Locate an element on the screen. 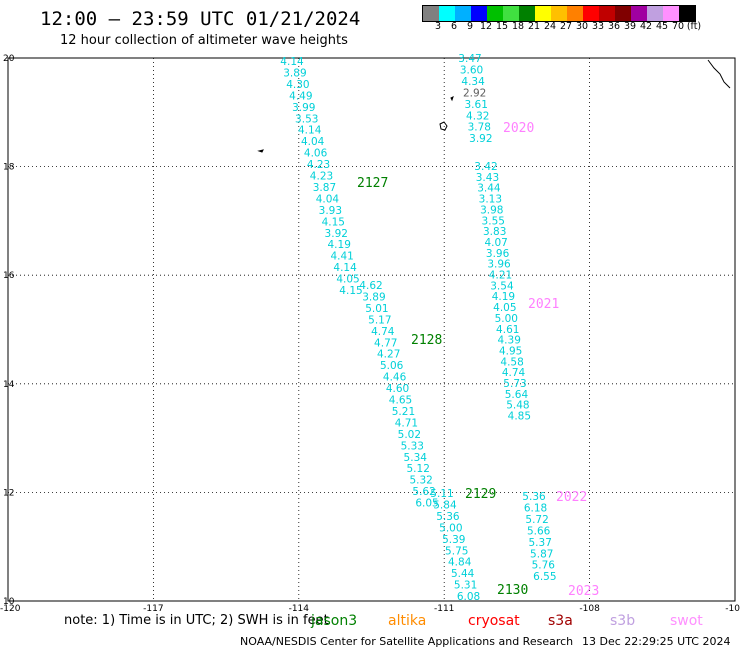 The height and width of the screenshot is (650, 740). wave-height-value: 5.64 is located at coordinates (517, 395).